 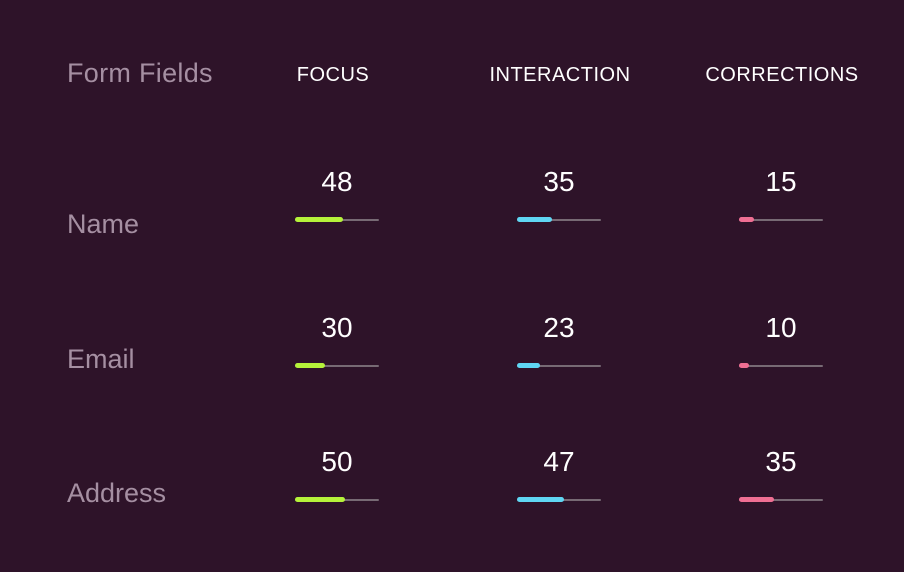 I want to click on metric-cell-name-interaction: 35, so click(x=559, y=193).